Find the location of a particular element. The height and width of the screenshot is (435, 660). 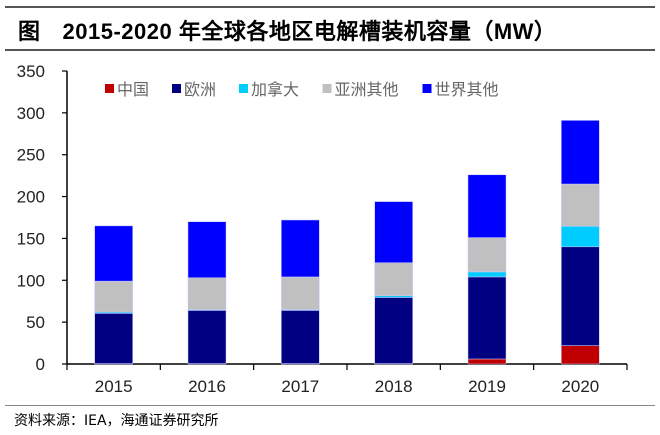

bar-segment-加拿大-2019 is located at coordinates (487, 274).